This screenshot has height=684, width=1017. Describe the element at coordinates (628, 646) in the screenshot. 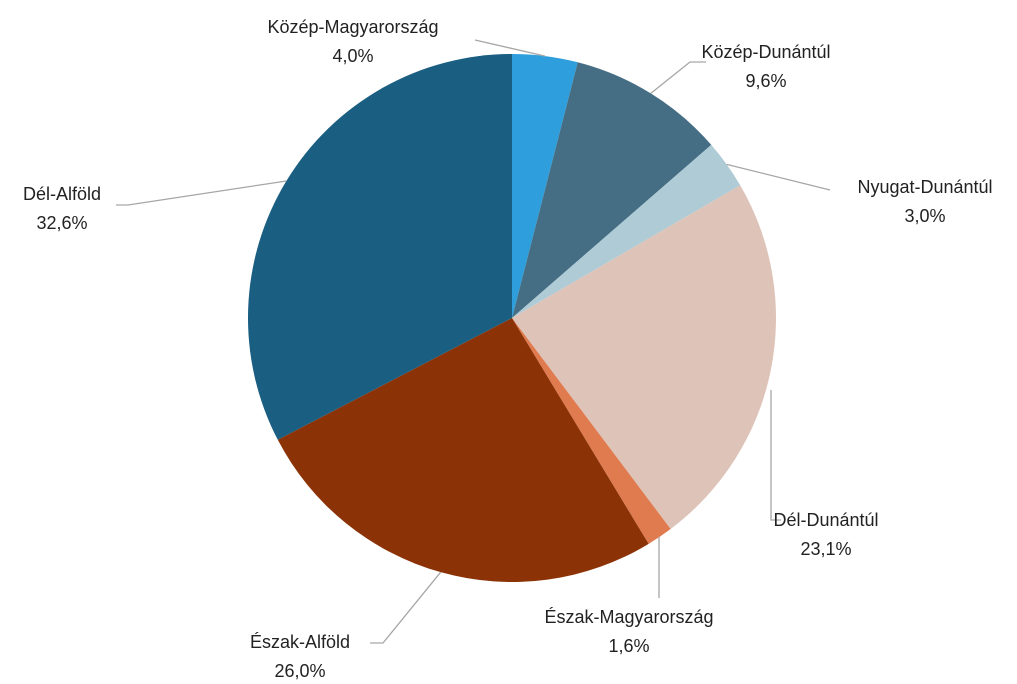

I see `slice-value-label: 1,6%` at that location.